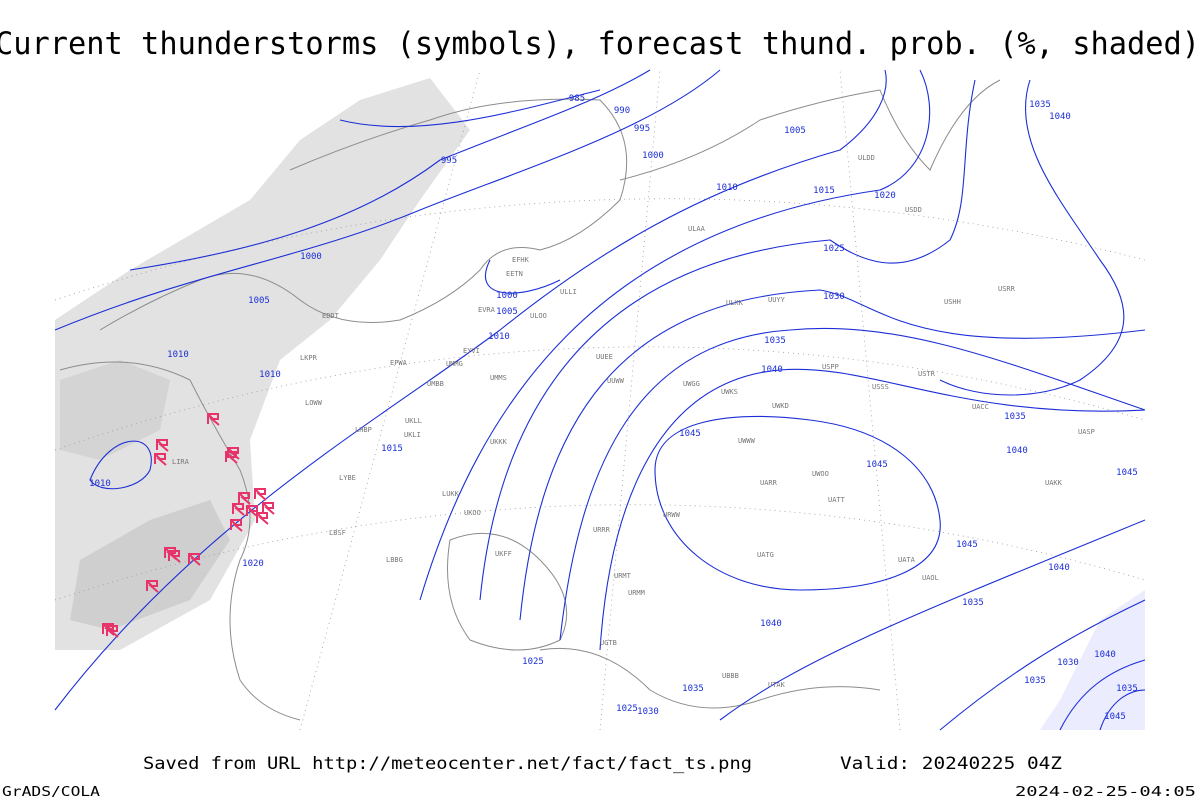  I want to click on station-label: UATT, so click(837, 500).